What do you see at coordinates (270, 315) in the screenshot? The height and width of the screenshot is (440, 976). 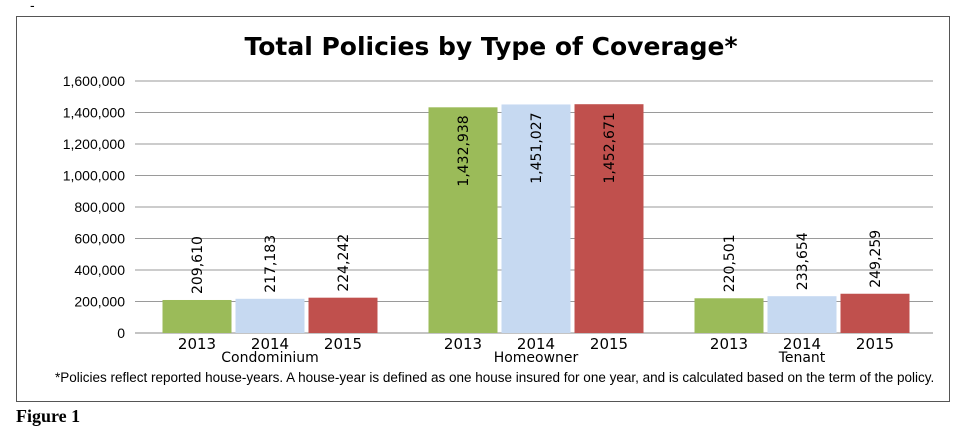 I see `bar-condominium-2014` at bounding box center [270, 315].